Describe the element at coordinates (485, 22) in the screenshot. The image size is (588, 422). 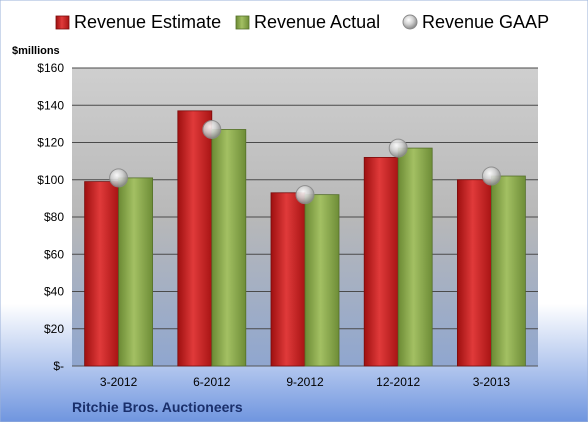
I see `legend-label-revenue-gaap: Revenue GAAP` at that location.